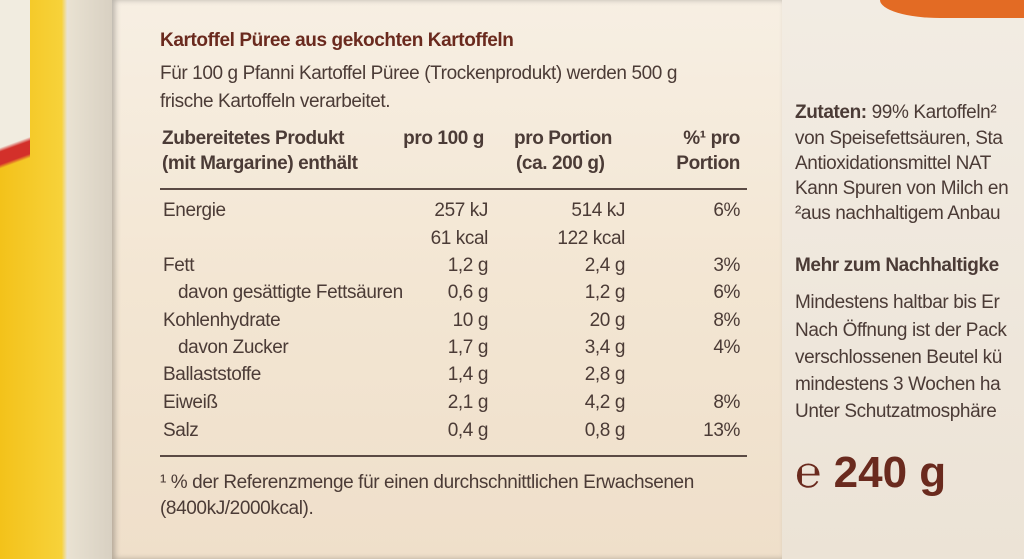 Image resolution: width=1024 pixels, height=559 pixels. I want to click on side-heading: Mehr zum Nachhaltigke, so click(897, 265).